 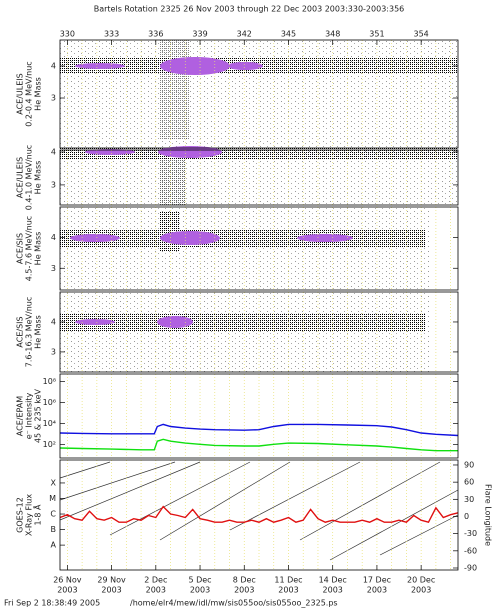 What do you see at coordinates (37, 515) in the screenshot?
I see `y-axis-label: 1-8 Å` at bounding box center [37, 515].